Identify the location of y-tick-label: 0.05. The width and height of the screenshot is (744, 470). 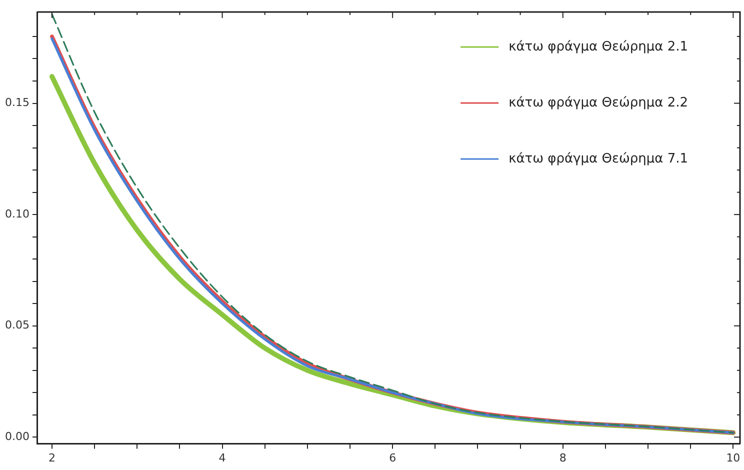
(17, 325).